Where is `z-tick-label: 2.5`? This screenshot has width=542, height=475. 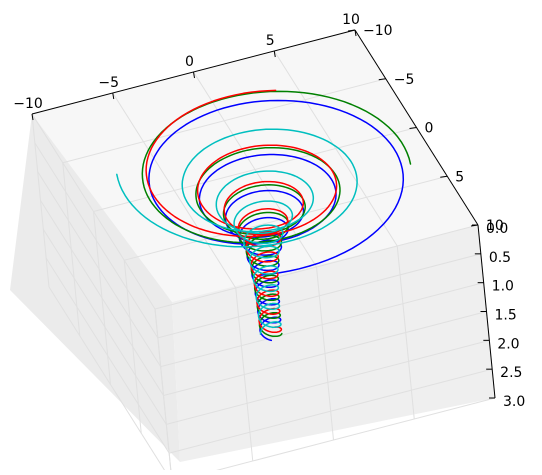 z-tick-label: 2.5 is located at coordinates (511, 373).